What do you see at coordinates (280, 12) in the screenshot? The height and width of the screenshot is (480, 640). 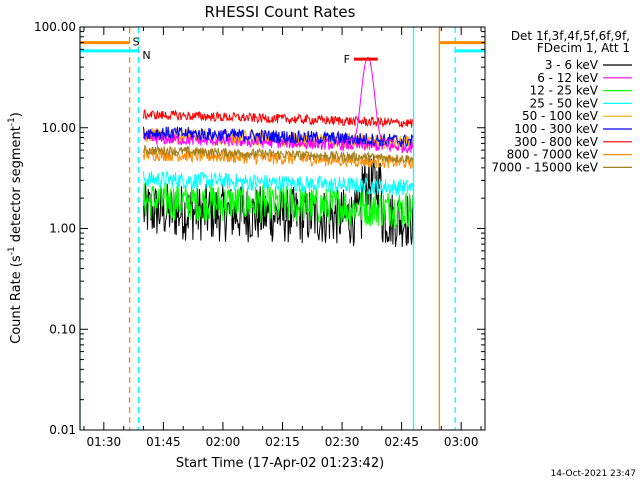 I see `chart-title: RHESSI Count Rates` at bounding box center [280, 12].